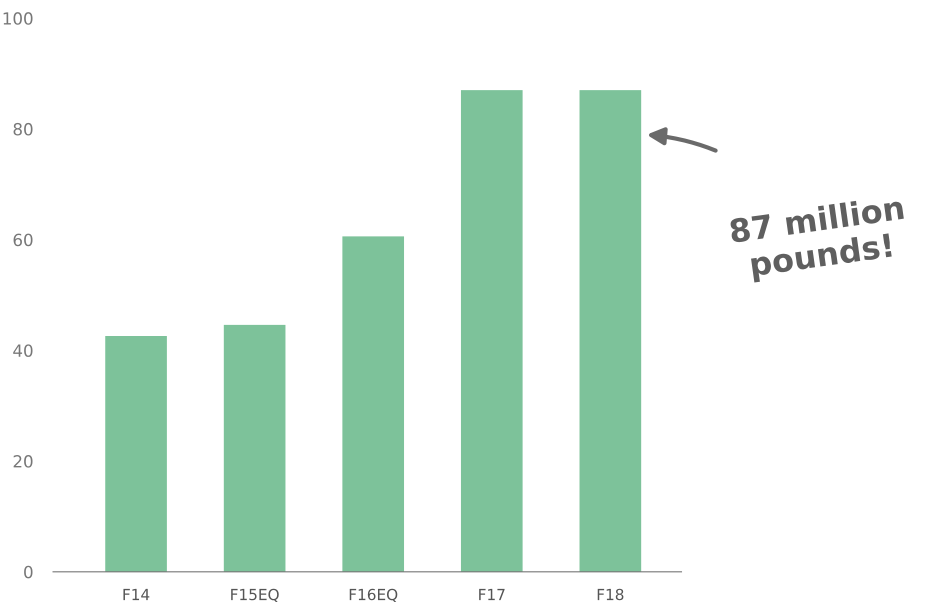  I want to click on y-tick-label: 0, so click(28, 572).